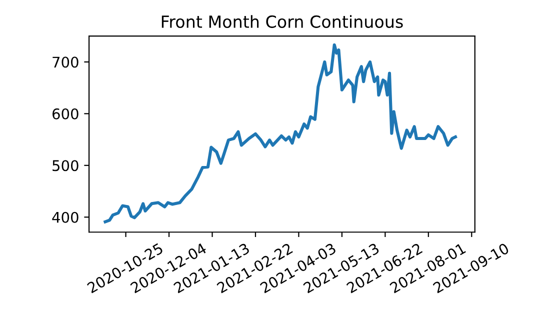  I want to click on chart-title: Front Month Corn Continuous, so click(282, 21).